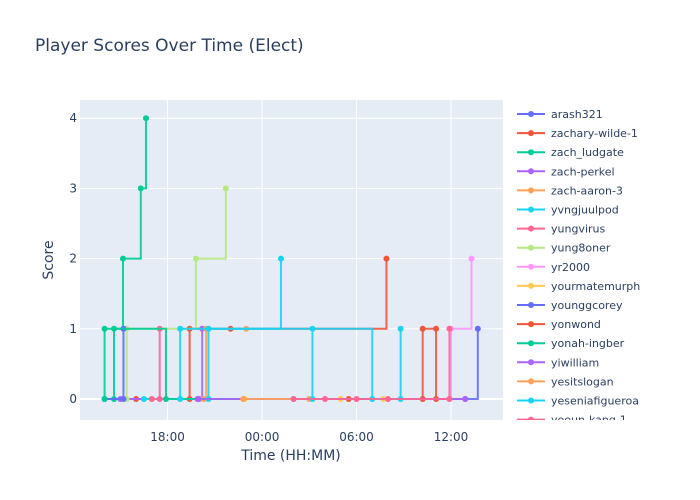 The height and width of the screenshot is (500, 700). I want to click on x-tick-label: 18:00, so click(167, 437).